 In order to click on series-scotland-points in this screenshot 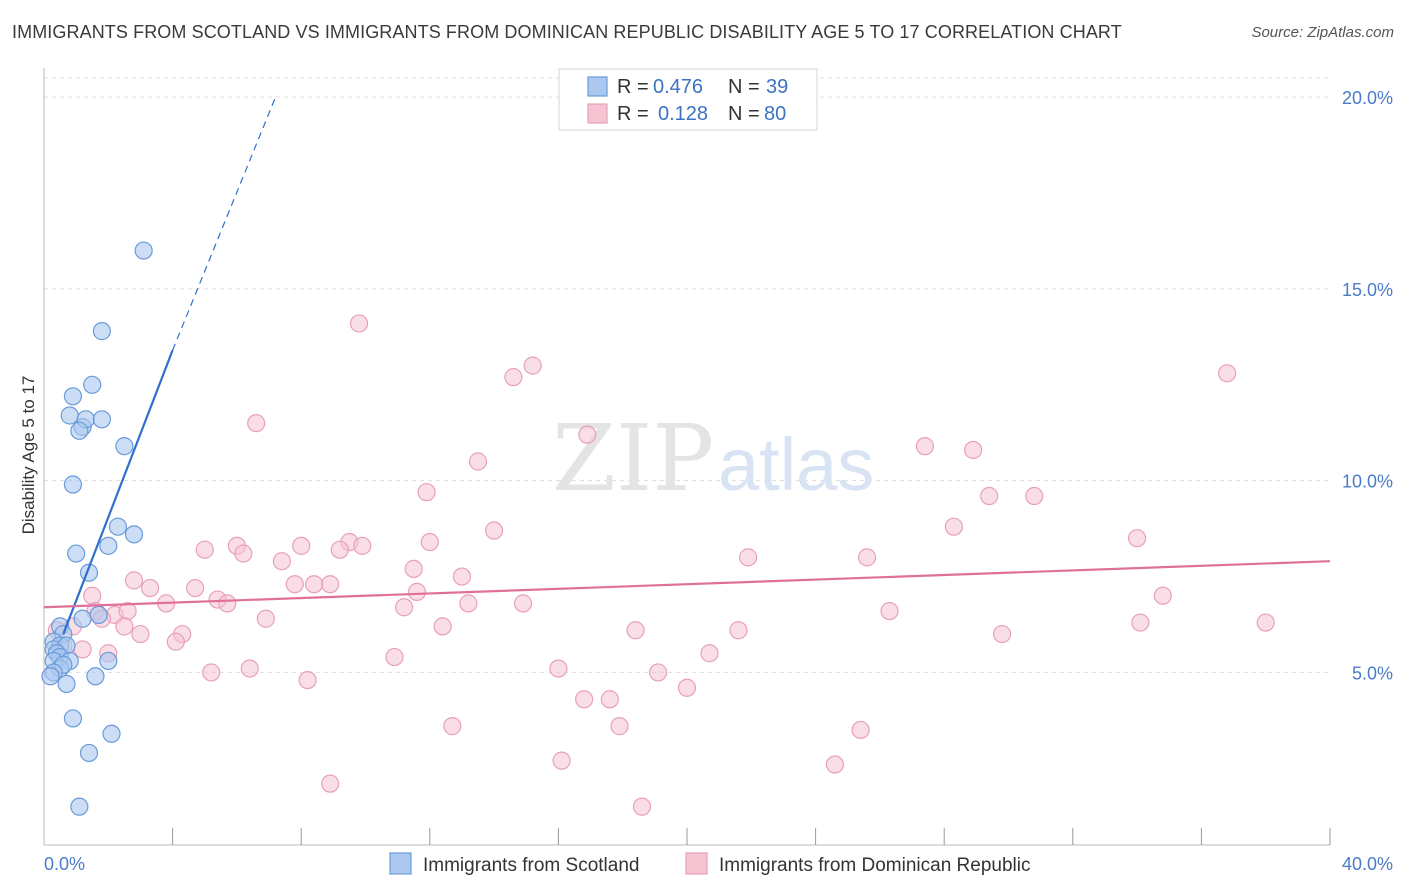, I will do `click(97, 528)`.